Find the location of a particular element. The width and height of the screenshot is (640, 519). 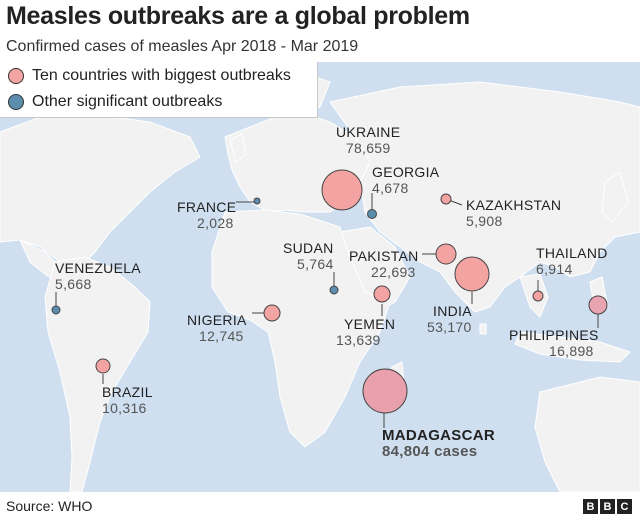

label-brazil: BRAZIL 10,316 is located at coordinates (127, 400).